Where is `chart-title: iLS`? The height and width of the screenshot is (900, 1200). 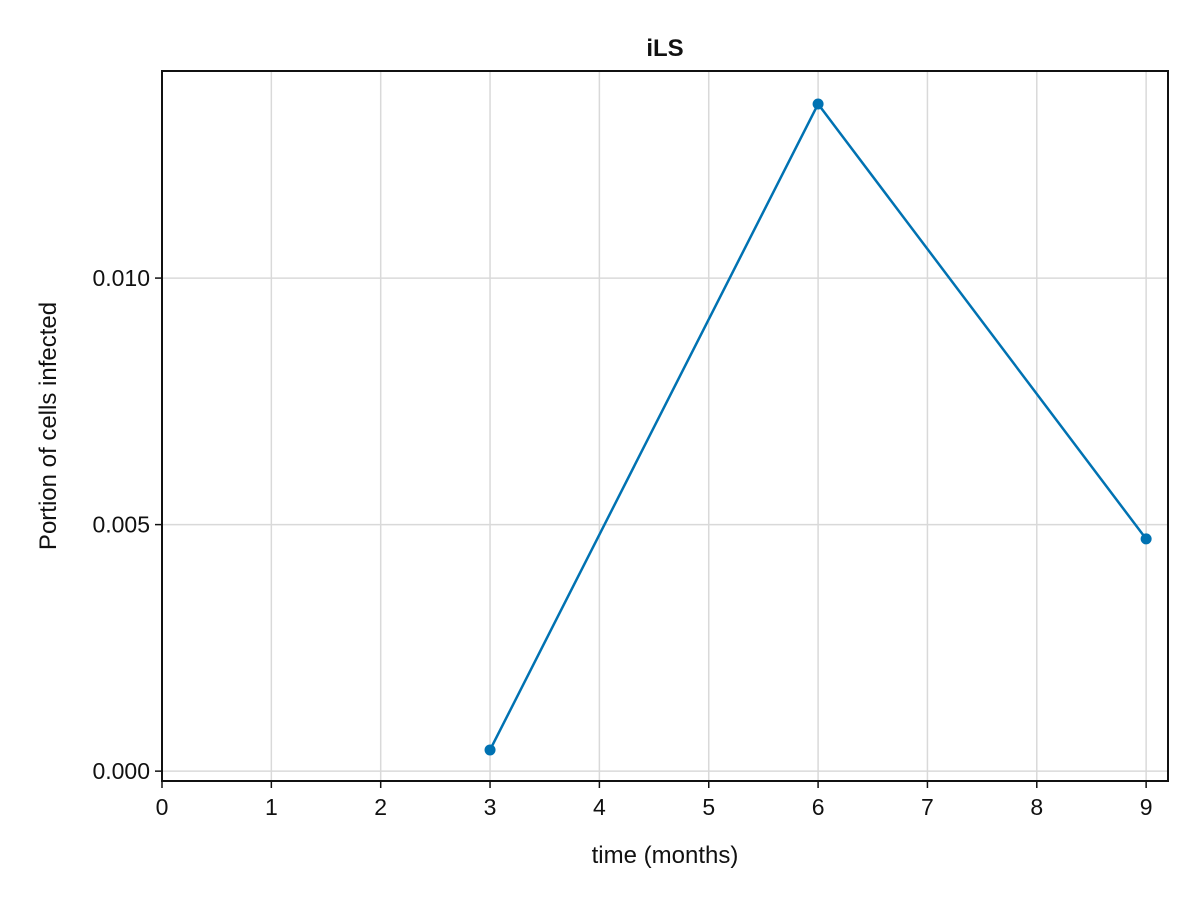
chart-title: iLS is located at coordinates (664, 48).